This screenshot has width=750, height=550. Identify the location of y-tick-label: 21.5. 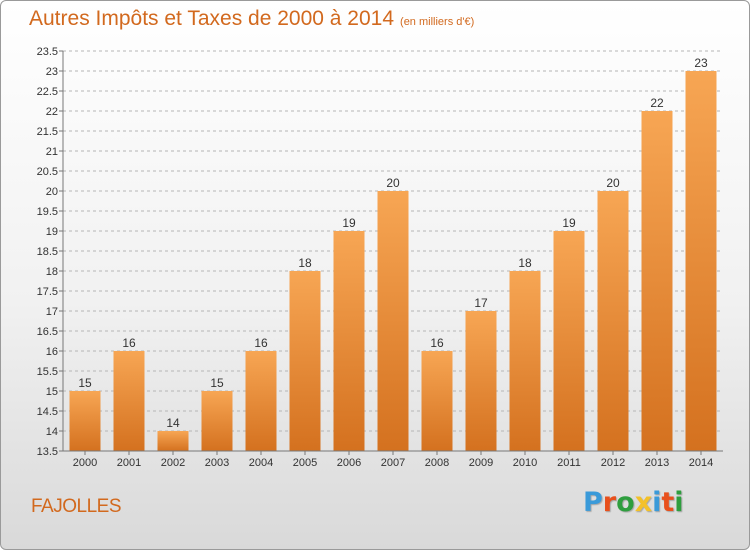
(47, 132).